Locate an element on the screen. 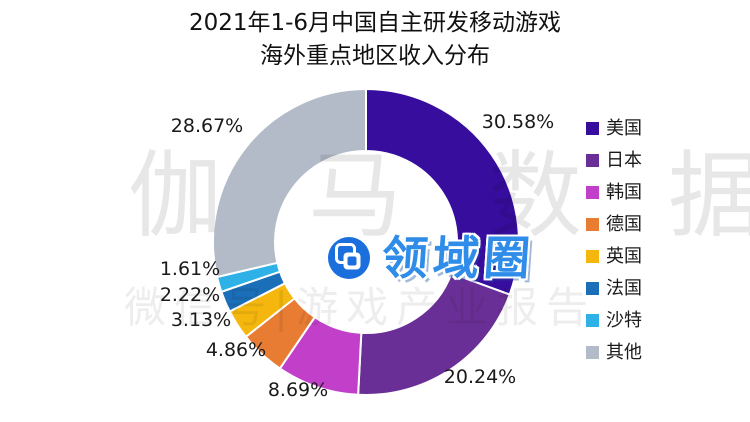 Image resolution: width=750 pixels, height=422 pixels. legend-item-1: 日本 is located at coordinates (614, 160).